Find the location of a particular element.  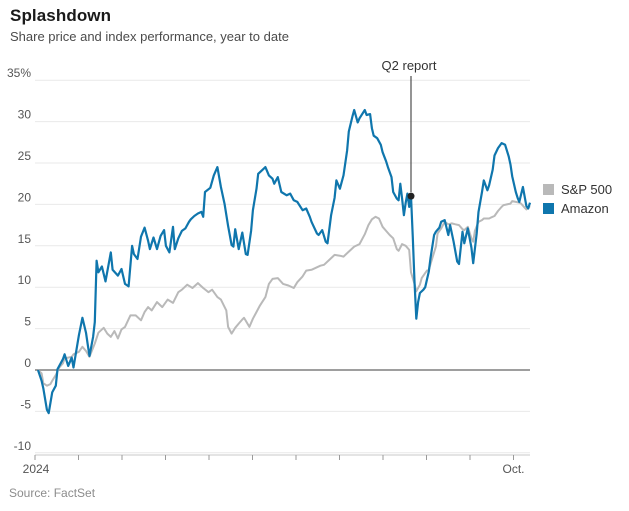

chart-title: Splashdown is located at coordinates (61, 15).